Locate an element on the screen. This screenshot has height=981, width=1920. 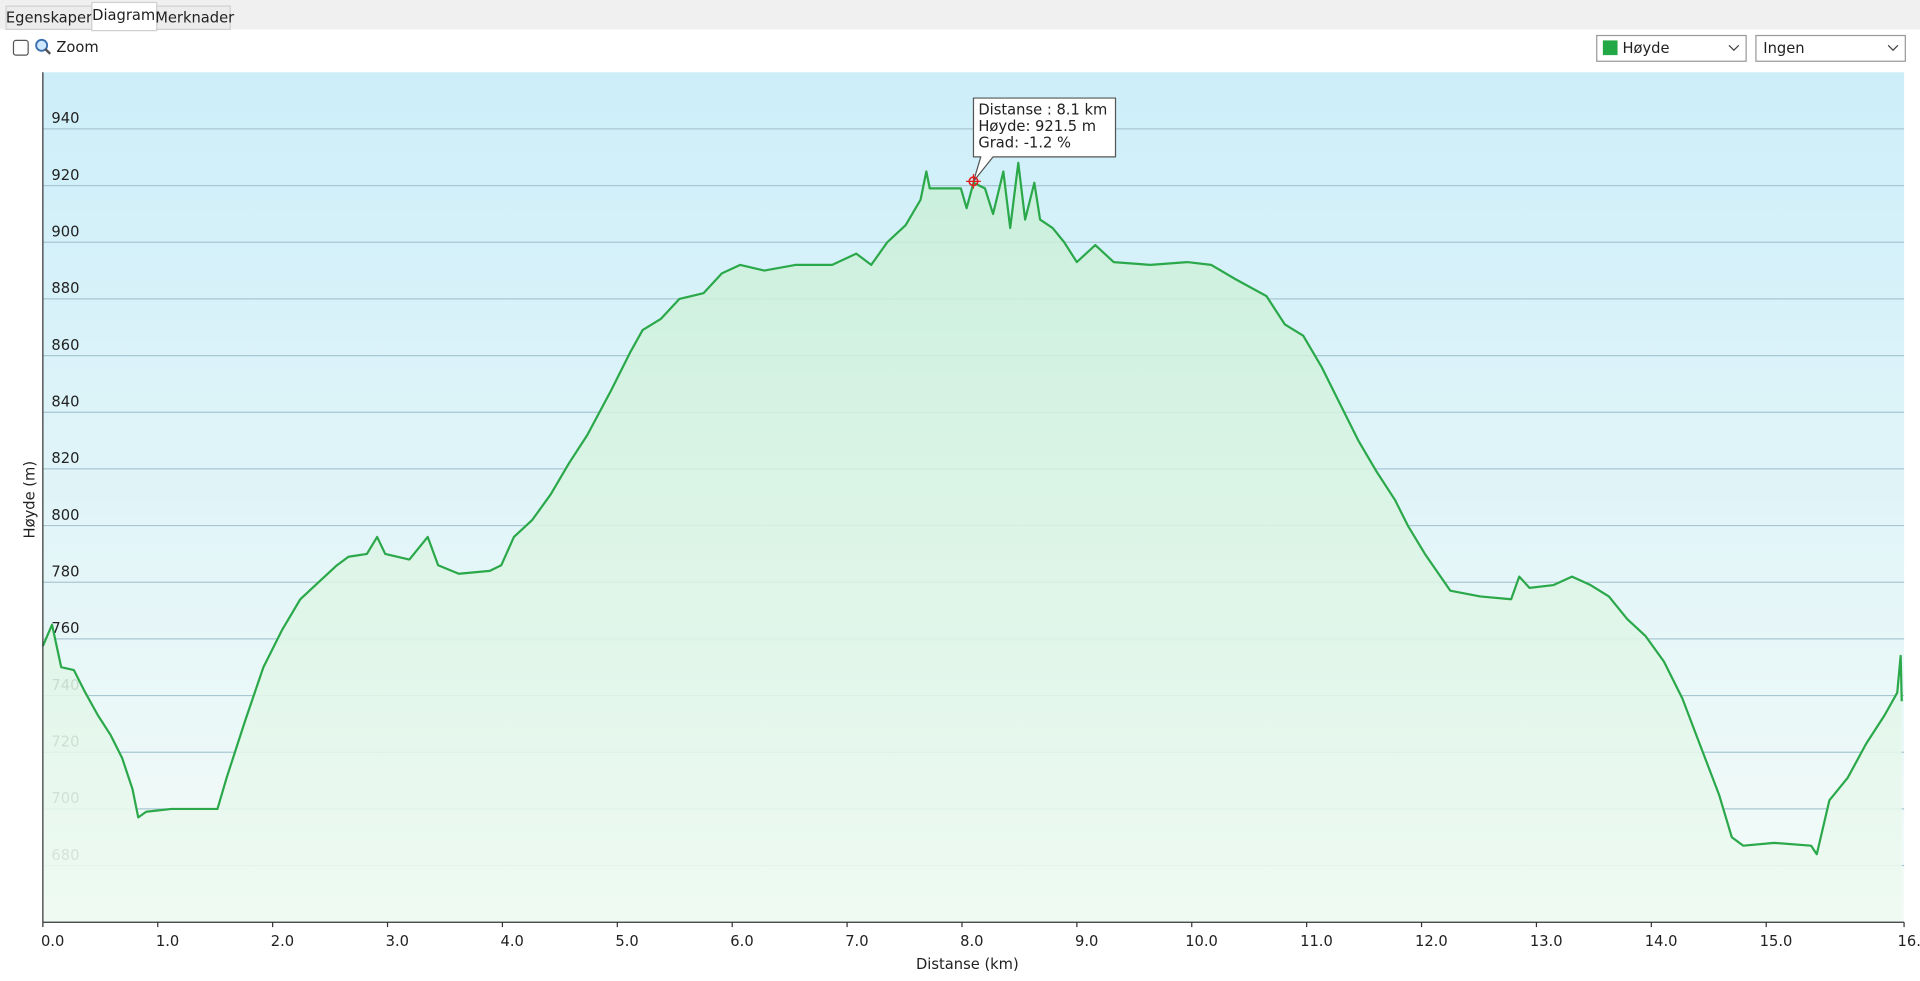
x-axis-label: Distanse (km) is located at coordinates (967, 964).